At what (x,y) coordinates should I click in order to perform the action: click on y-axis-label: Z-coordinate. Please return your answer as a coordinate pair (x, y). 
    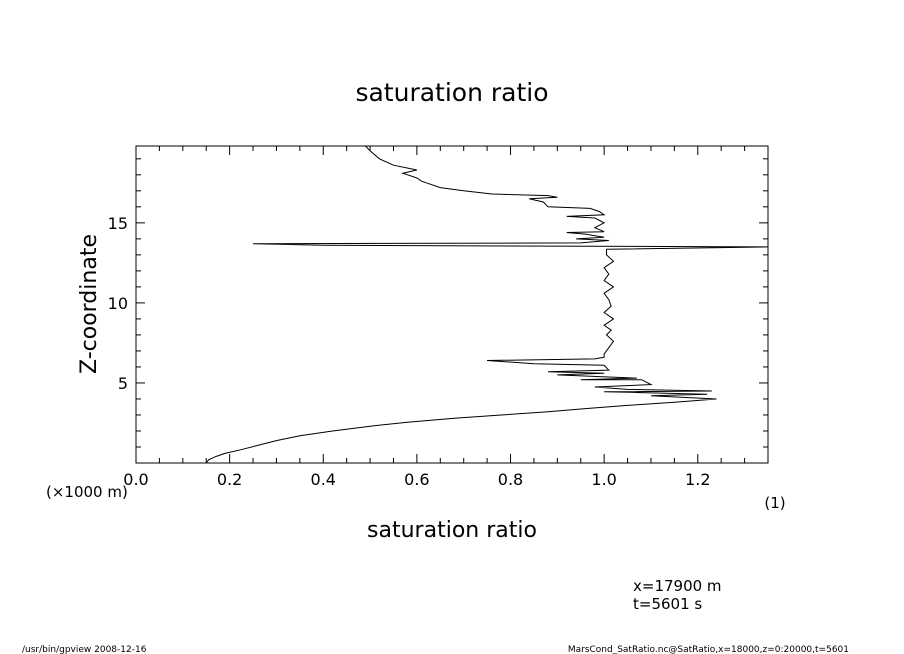
    Looking at the image, I should click on (89, 304).